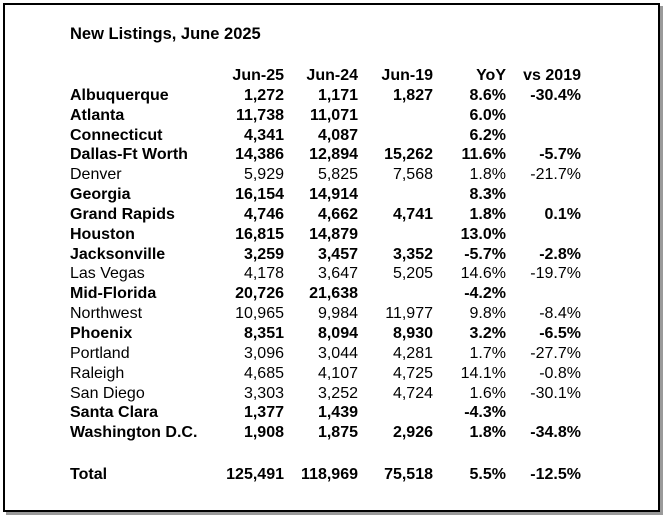  Describe the element at coordinates (259, 234) in the screenshot. I see `cell-jun25: 16,815` at that location.